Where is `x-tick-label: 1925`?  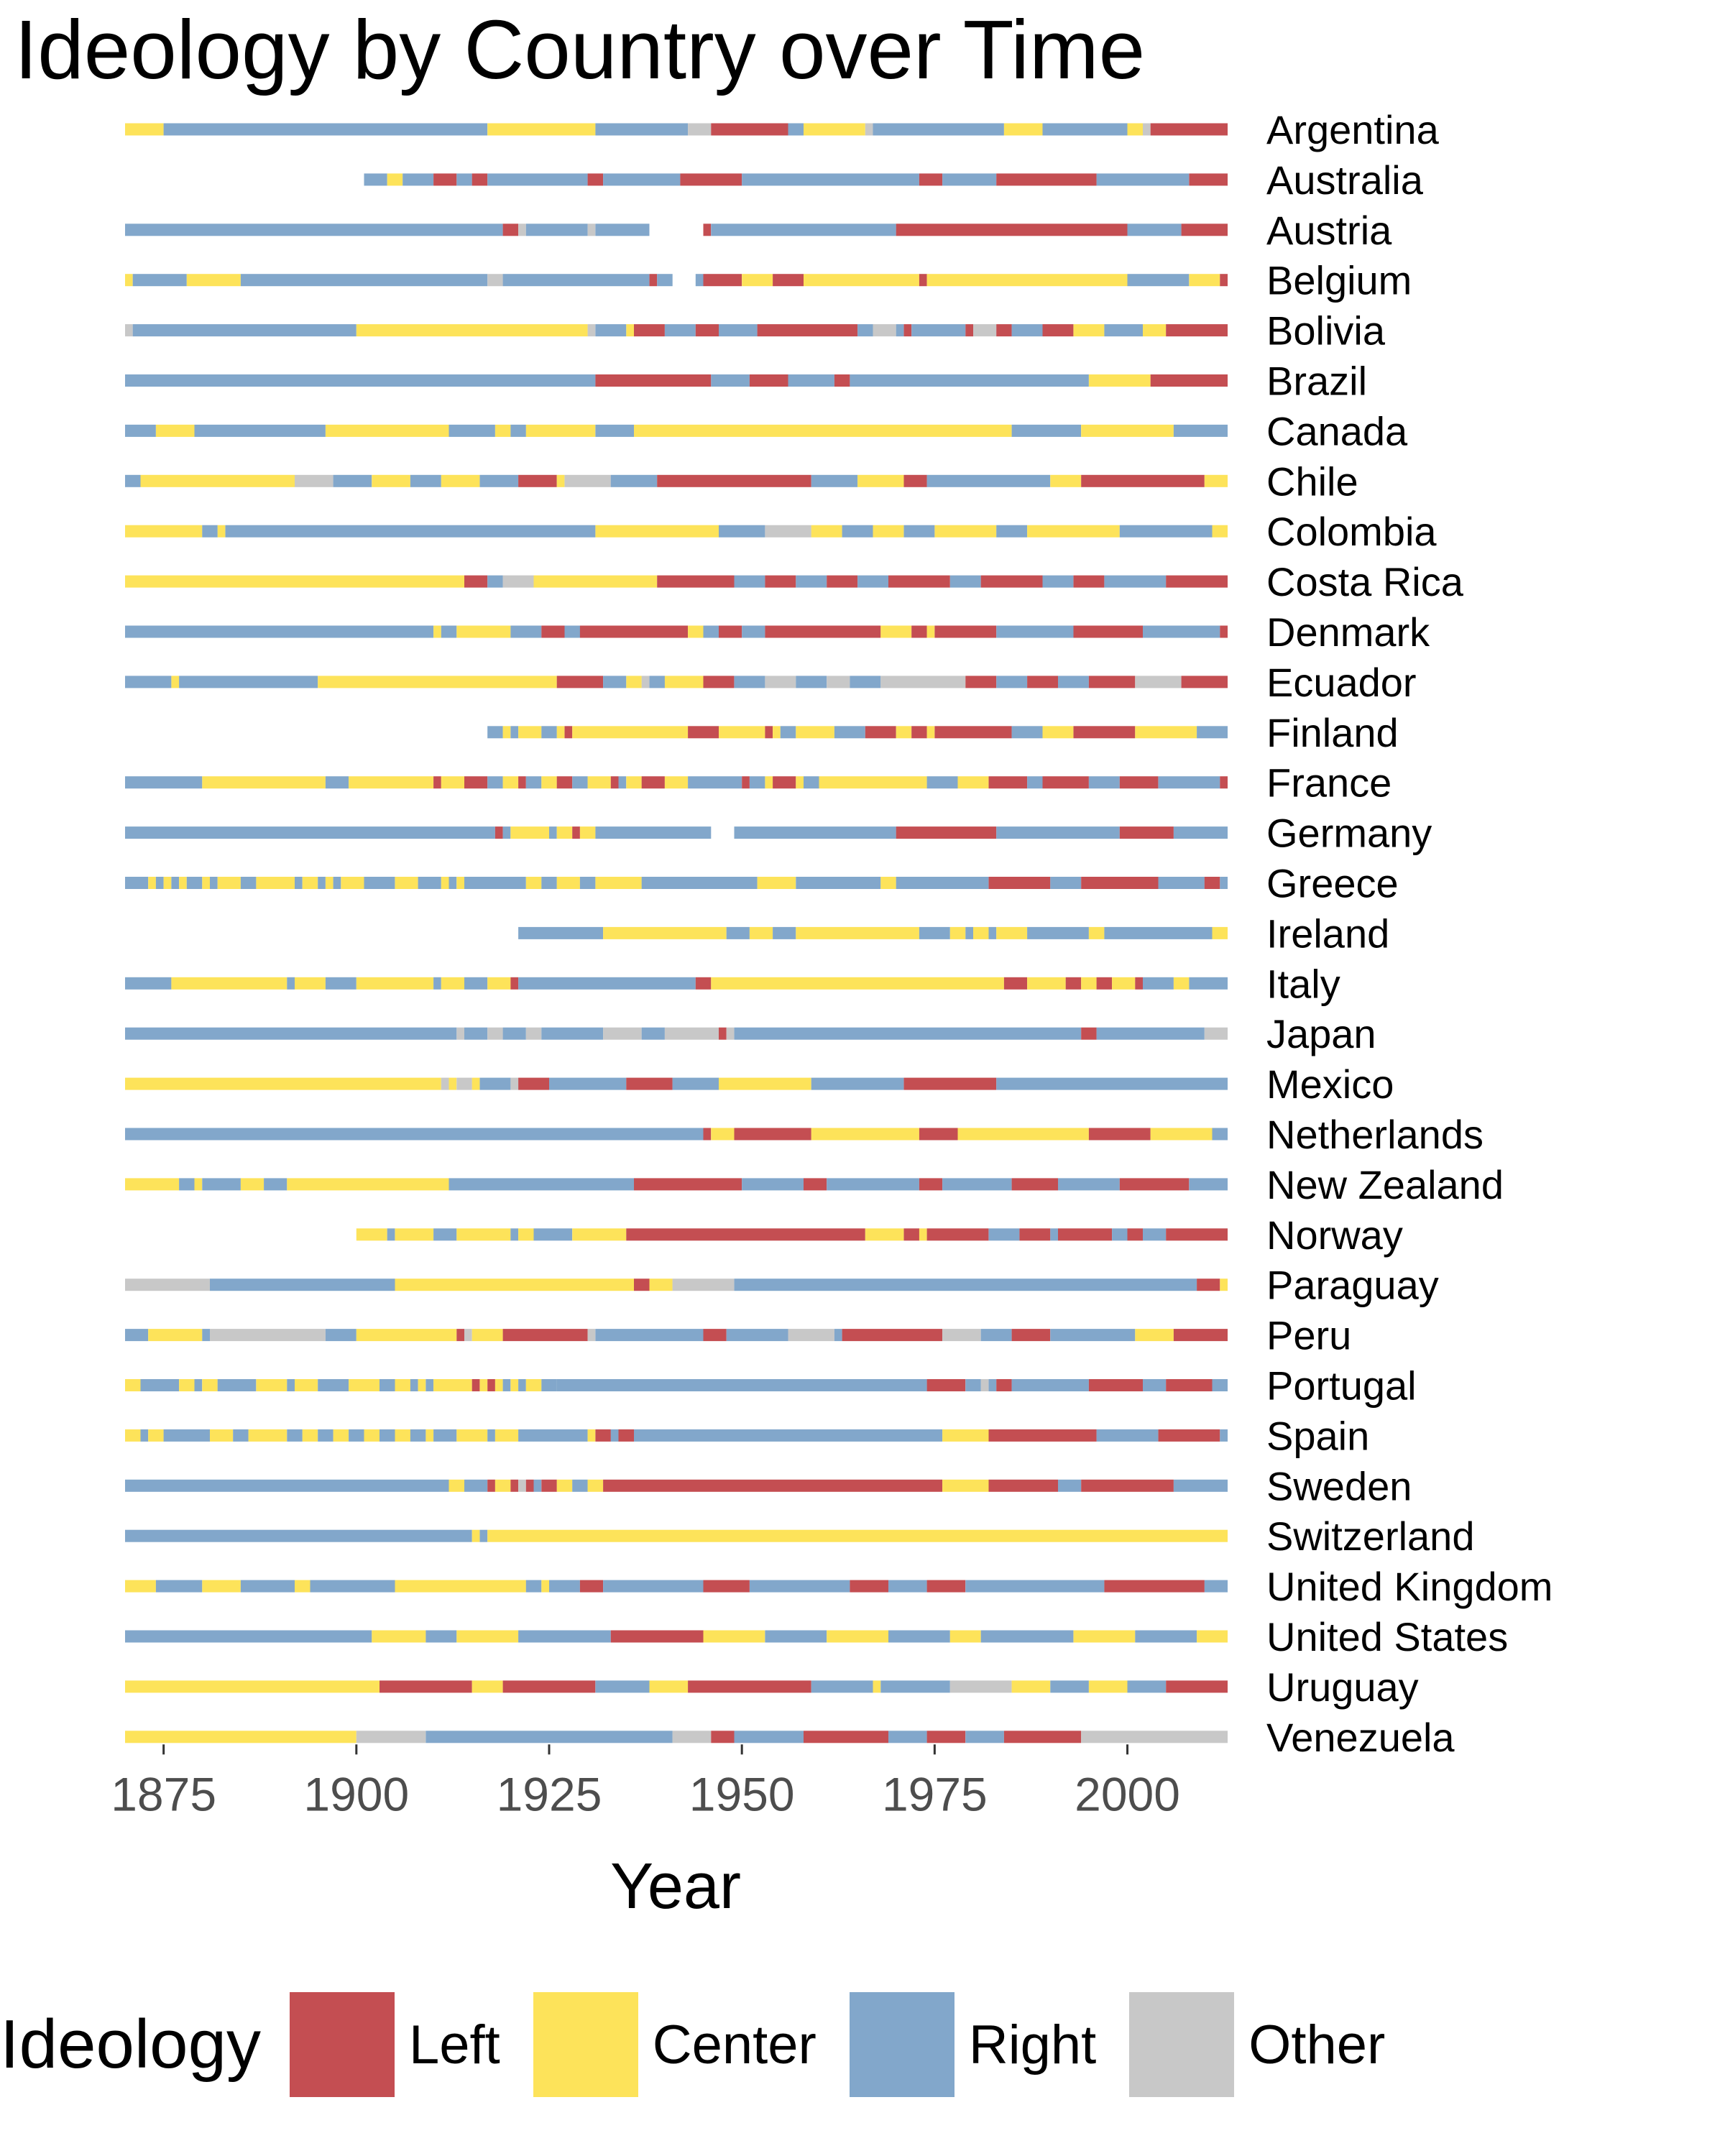
x-tick-label: 1925 is located at coordinates (549, 1793).